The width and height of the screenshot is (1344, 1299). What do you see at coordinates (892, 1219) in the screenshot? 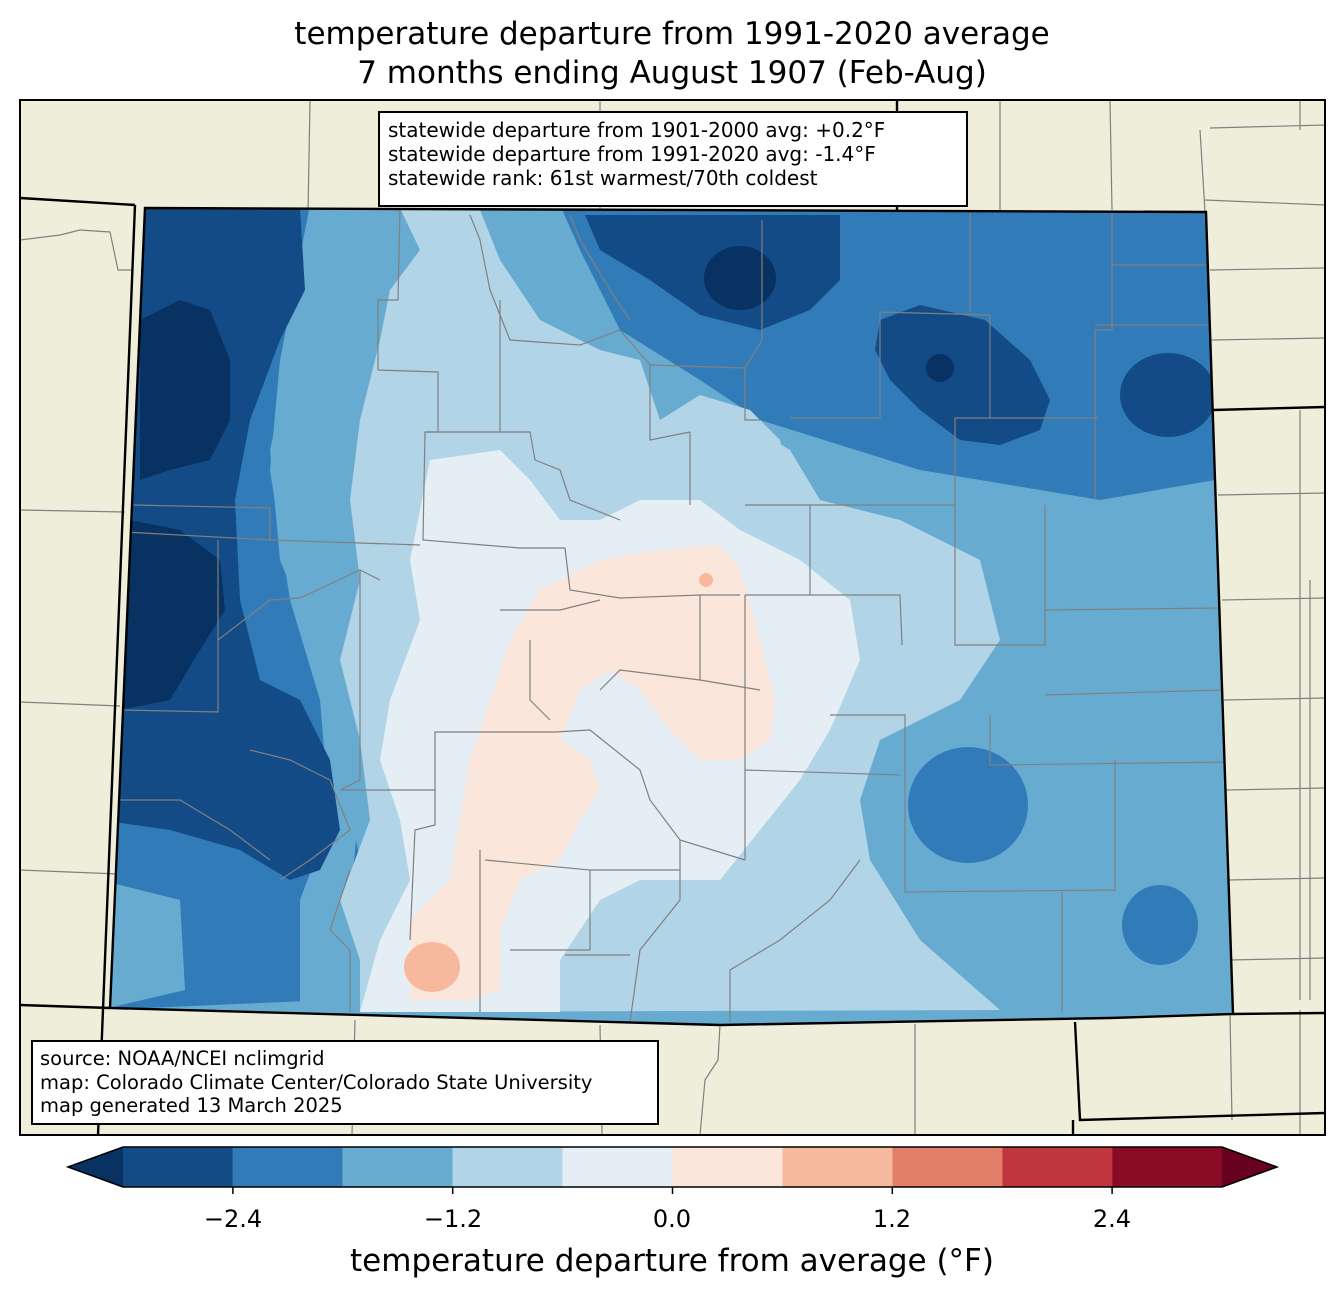
I see `colorbar-tick-label: 1.2` at bounding box center [892, 1219].